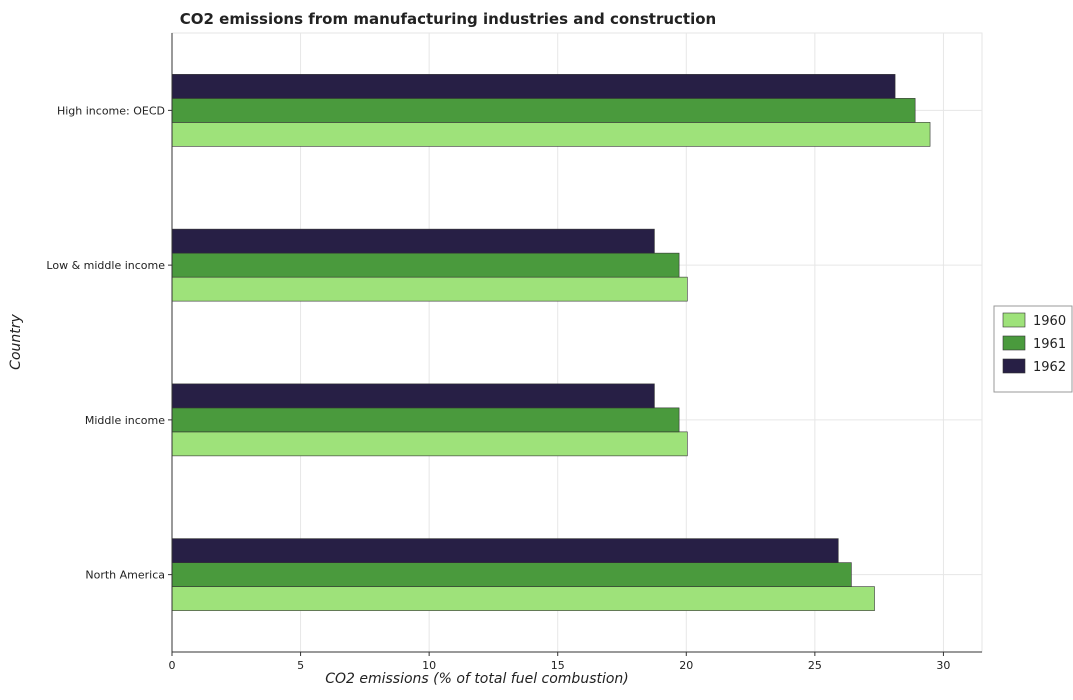  I want to click on y-axis-label: Country, so click(16, 341).